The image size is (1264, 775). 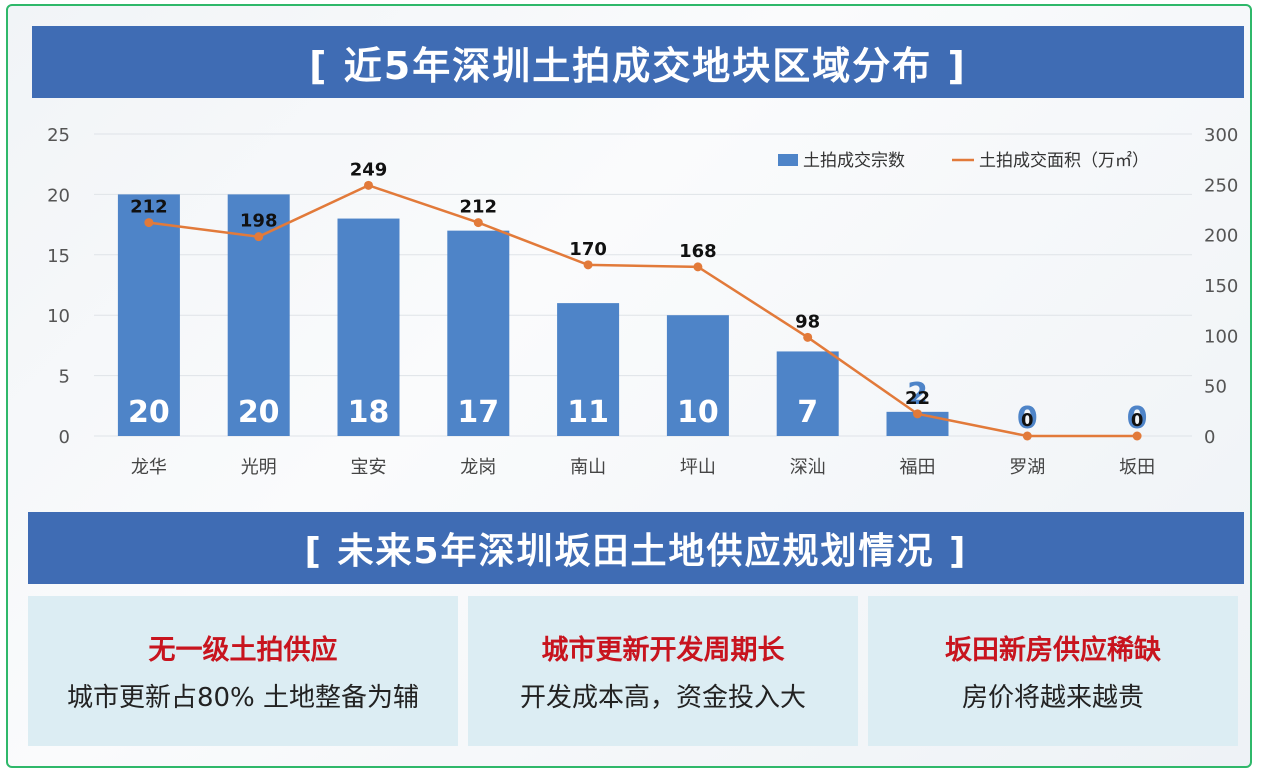 What do you see at coordinates (64, 437) in the screenshot?
I see `y-left-tick-label: 0` at bounding box center [64, 437].